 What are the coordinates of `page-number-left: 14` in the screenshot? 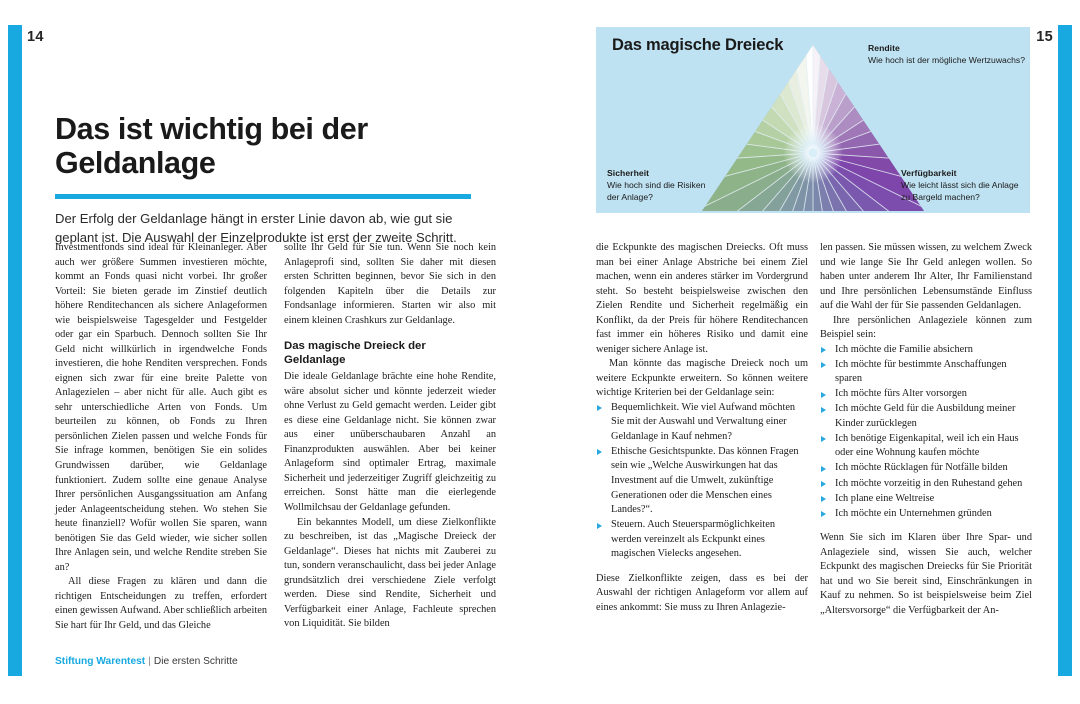 It's located at (35, 37).